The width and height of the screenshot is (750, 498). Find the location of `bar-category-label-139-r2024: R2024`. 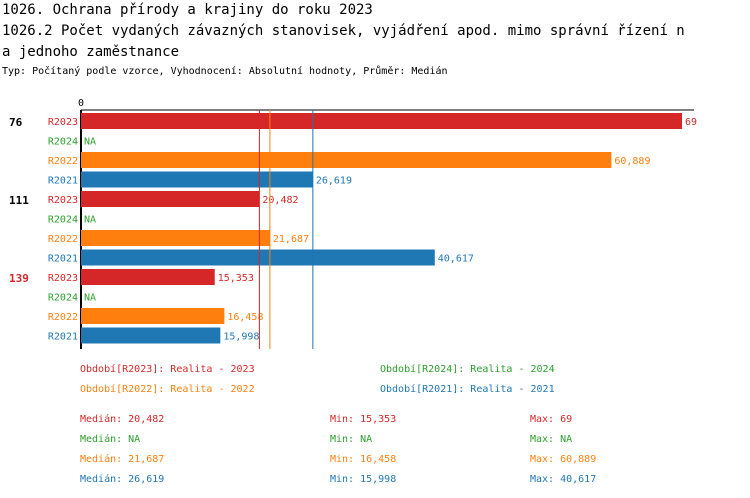

bar-category-label-139-r2024: R2024 is located at coordinates (63, 298).